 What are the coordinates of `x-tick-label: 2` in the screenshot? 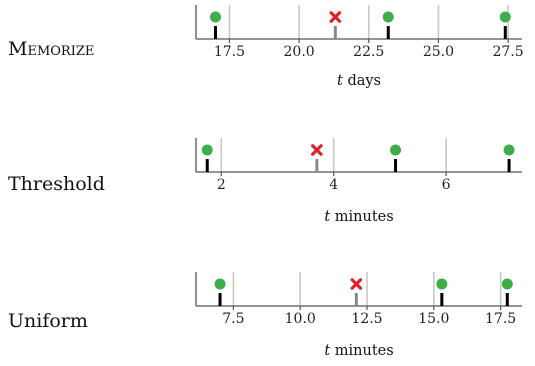 It's located at (221, 185).